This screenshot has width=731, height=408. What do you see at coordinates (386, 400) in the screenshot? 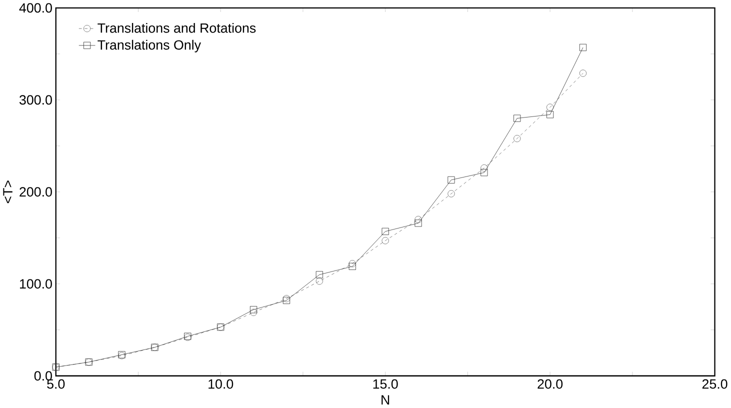
I see `x-axis-title: N` at bounding box center [386, 400].